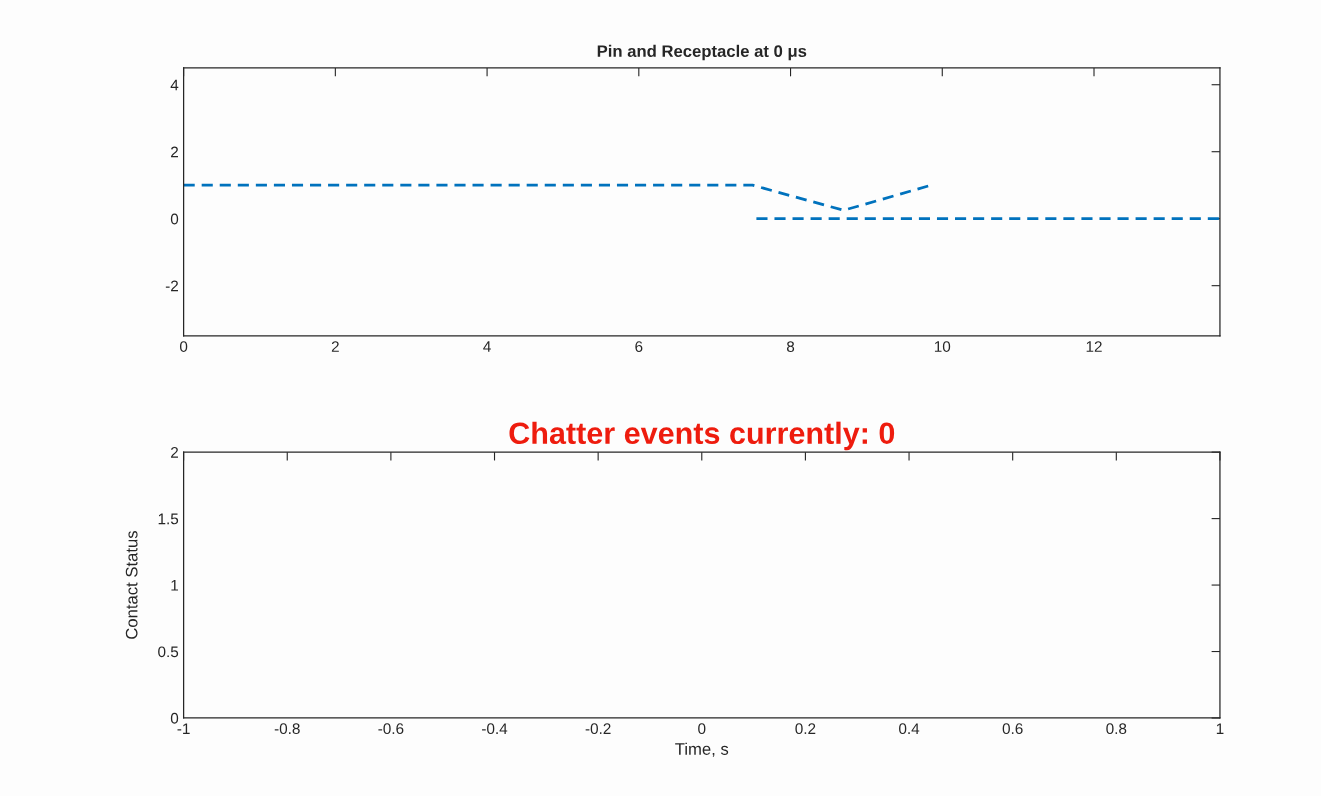 Image resolution: width=1321 pixels, height=796 pixels. Describe the element at coordinates (487, 346) in the screenshot. I see `x-tick-label: 4` at that location.